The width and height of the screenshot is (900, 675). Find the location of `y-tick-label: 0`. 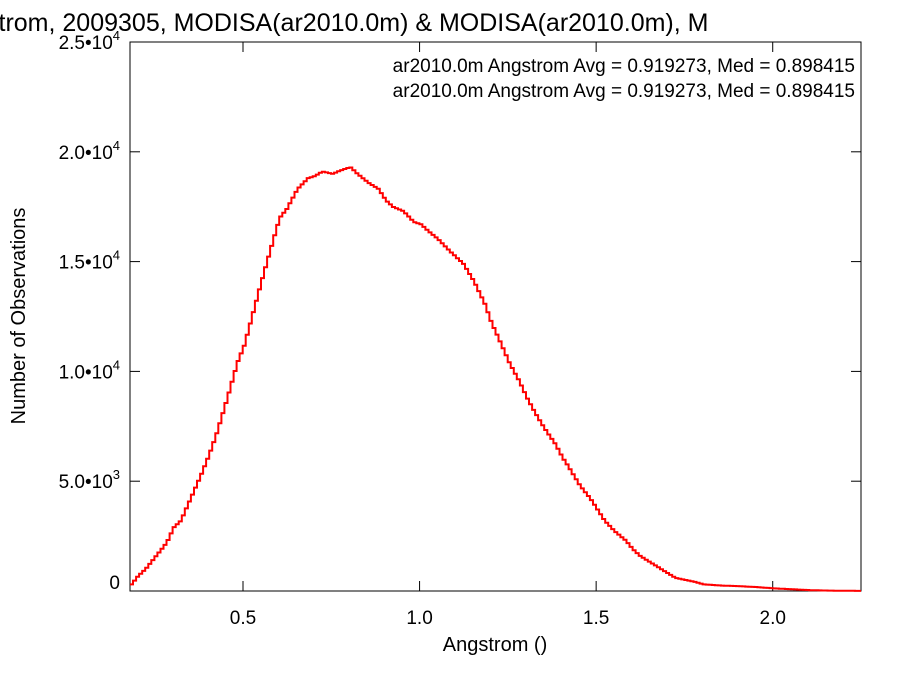

y-tick-label: 0 is located at coordinates (114, 583).